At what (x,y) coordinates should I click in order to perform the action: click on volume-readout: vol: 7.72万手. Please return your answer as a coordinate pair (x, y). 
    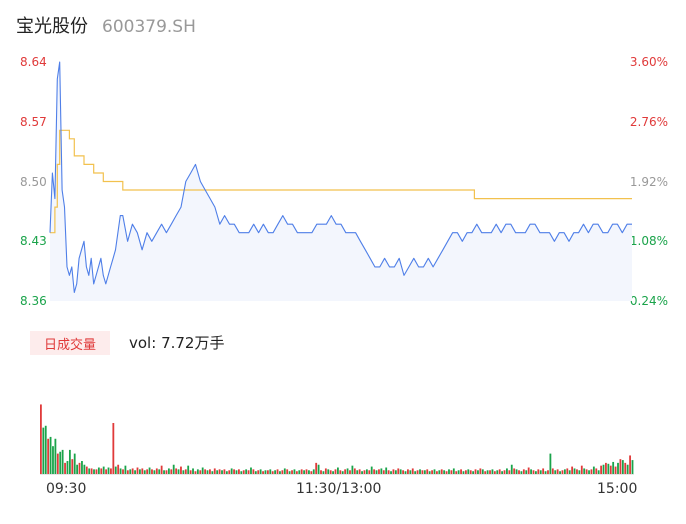
    Looking at the image, I should click on (176, 342).